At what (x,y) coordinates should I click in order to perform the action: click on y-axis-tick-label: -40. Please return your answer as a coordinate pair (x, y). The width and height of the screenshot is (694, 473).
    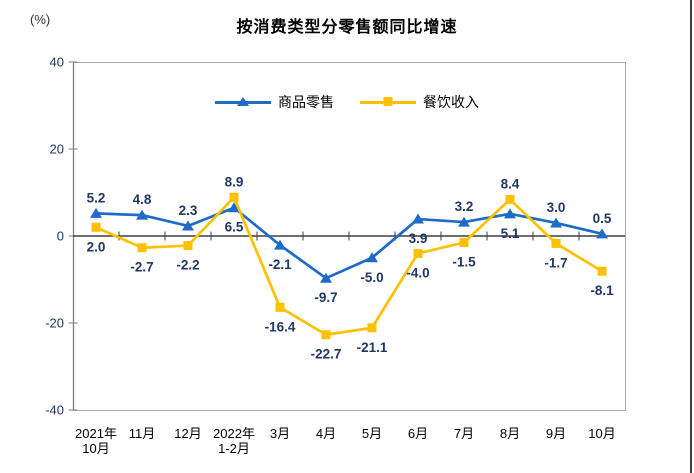
    Looking at the image, I should click on (54, 410).